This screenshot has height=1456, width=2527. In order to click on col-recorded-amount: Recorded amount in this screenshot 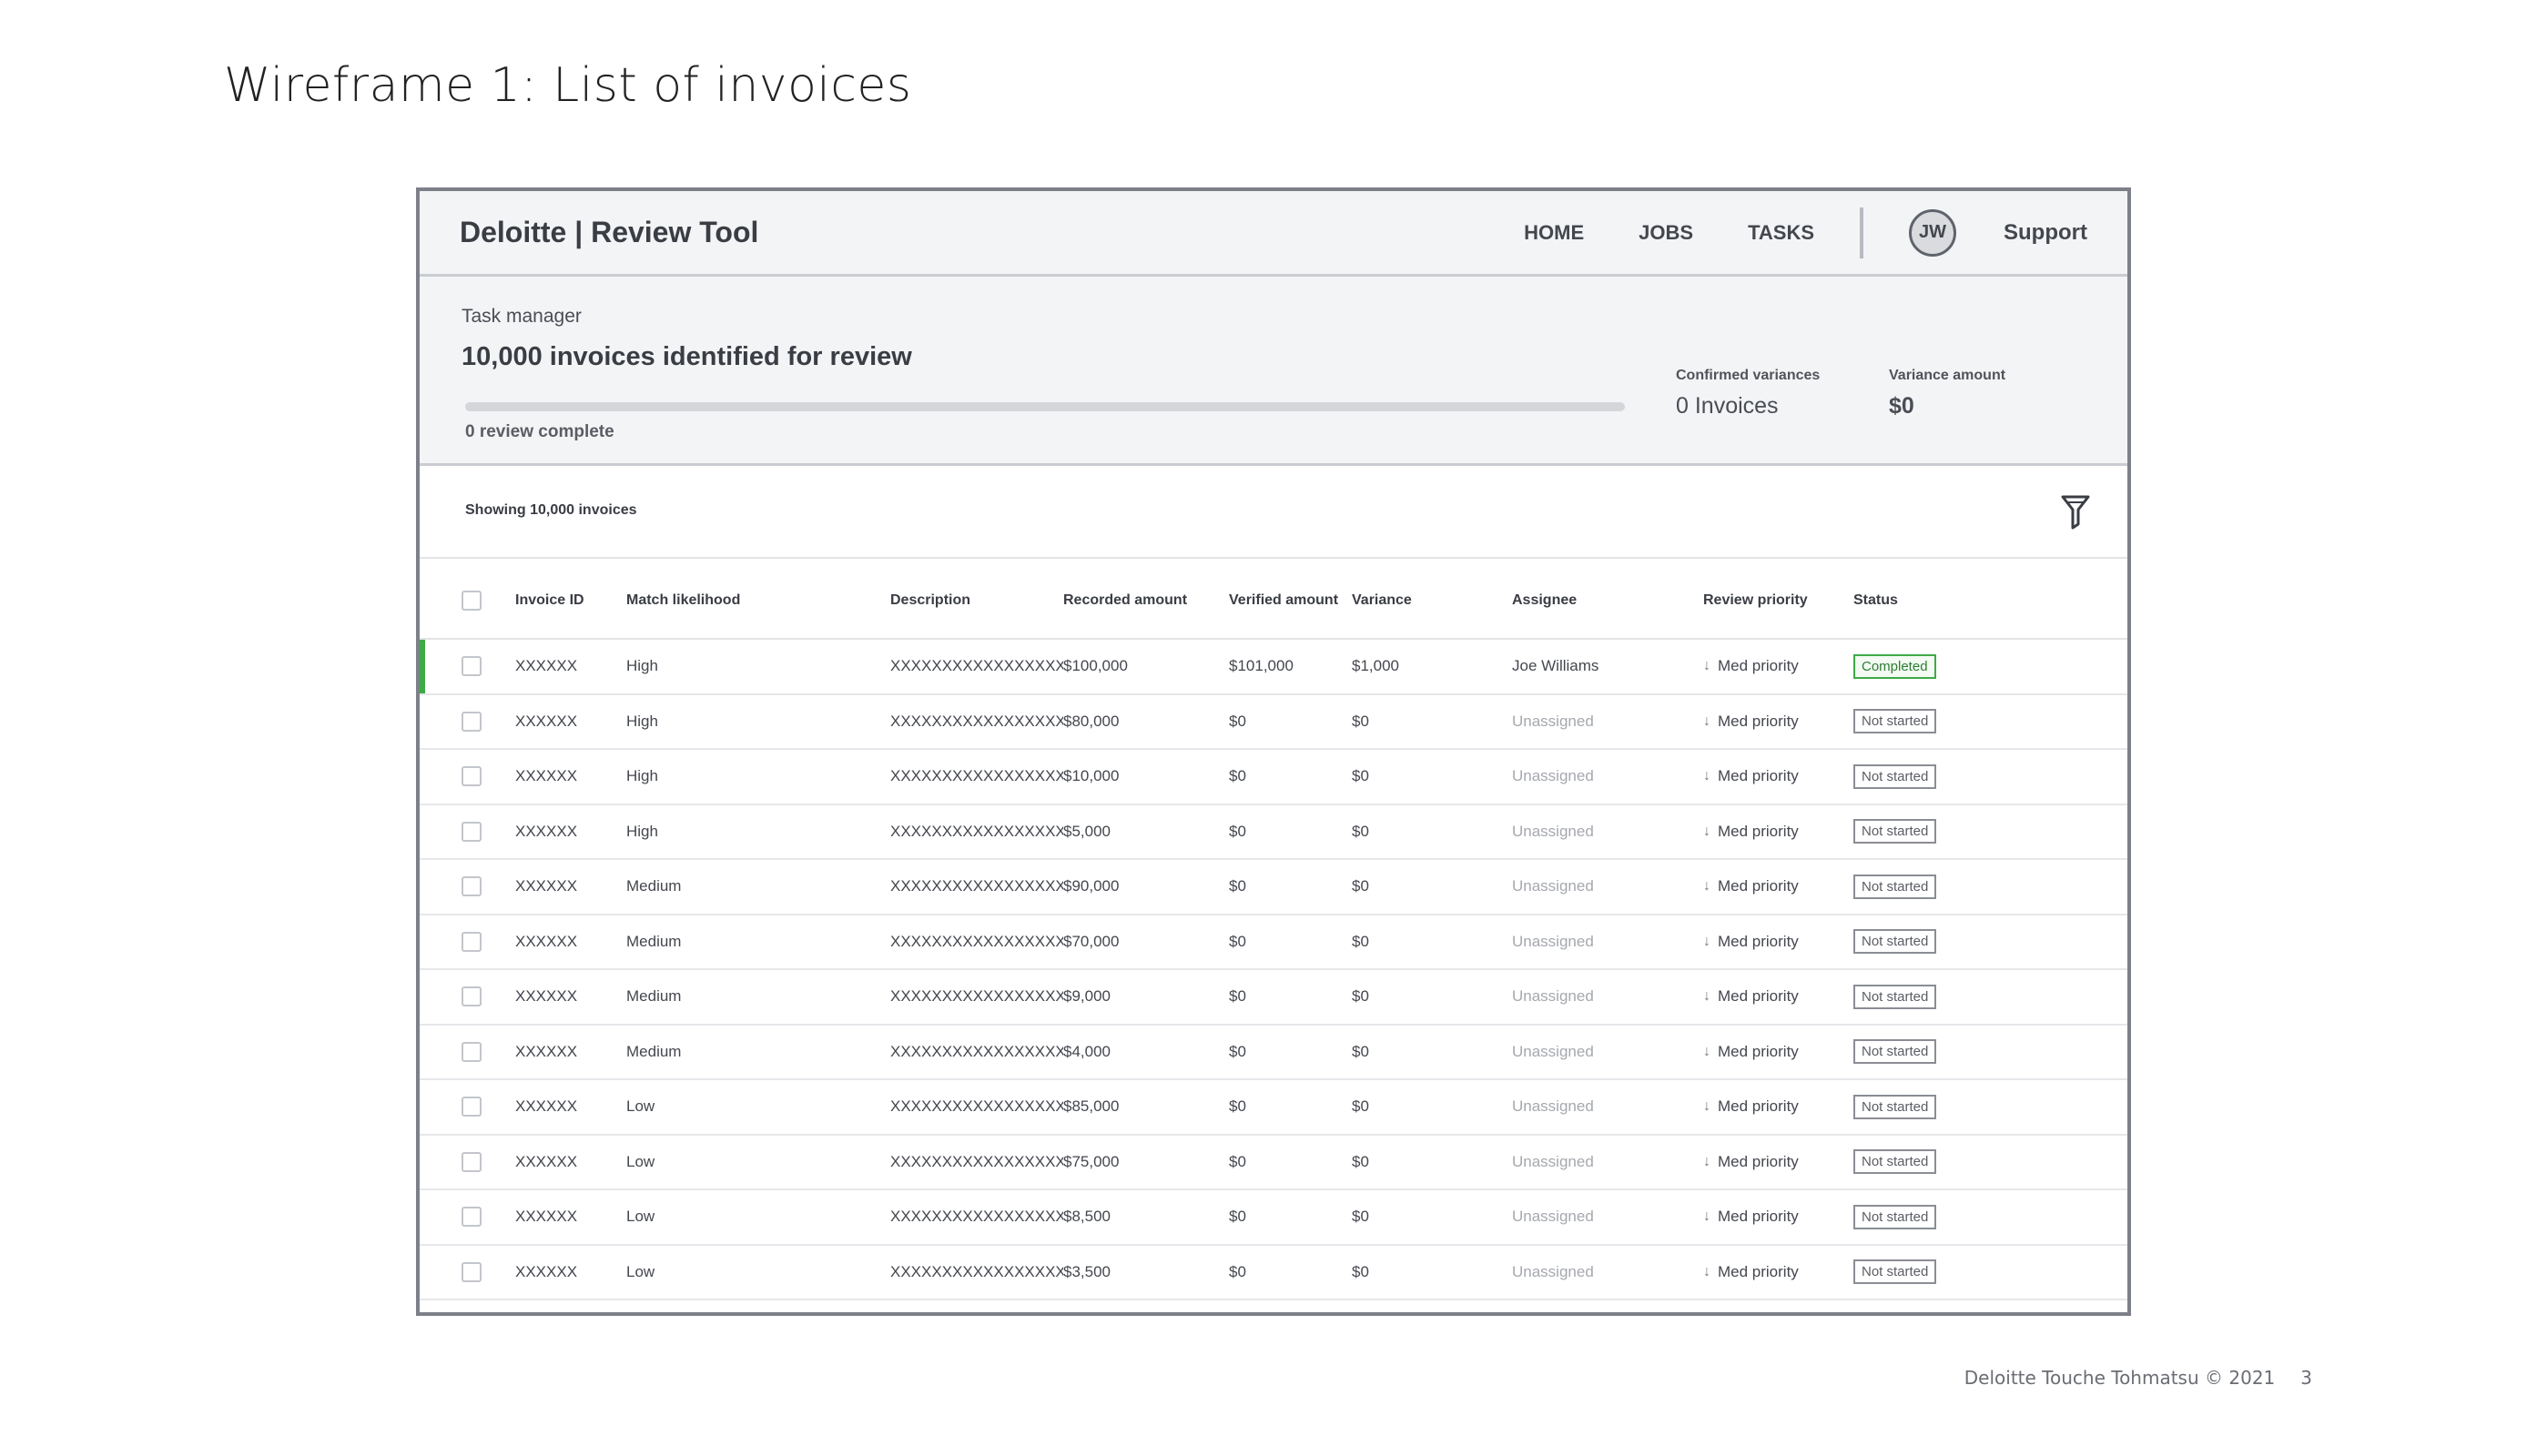, I will do `click(1125, 600)`.